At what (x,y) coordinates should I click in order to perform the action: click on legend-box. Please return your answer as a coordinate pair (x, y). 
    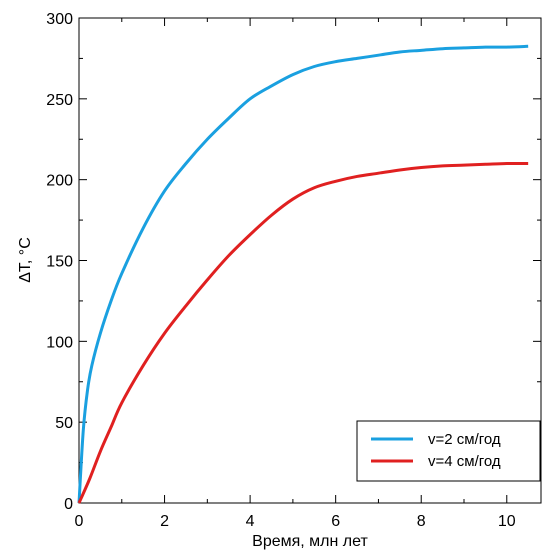
    Looking at the image, I should click on (448, 451).